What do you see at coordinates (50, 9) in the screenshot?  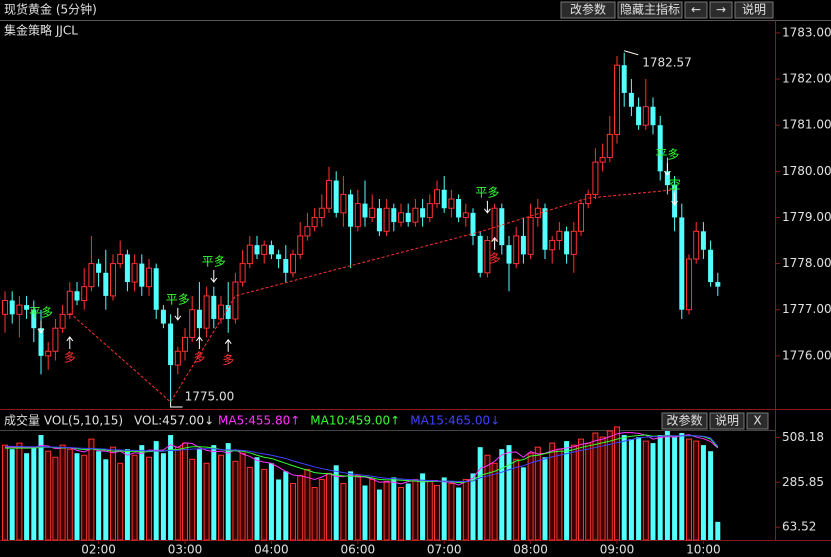 I see `chart-title: 现货黄金 (5分钟)` at bounding box center [50, 9].